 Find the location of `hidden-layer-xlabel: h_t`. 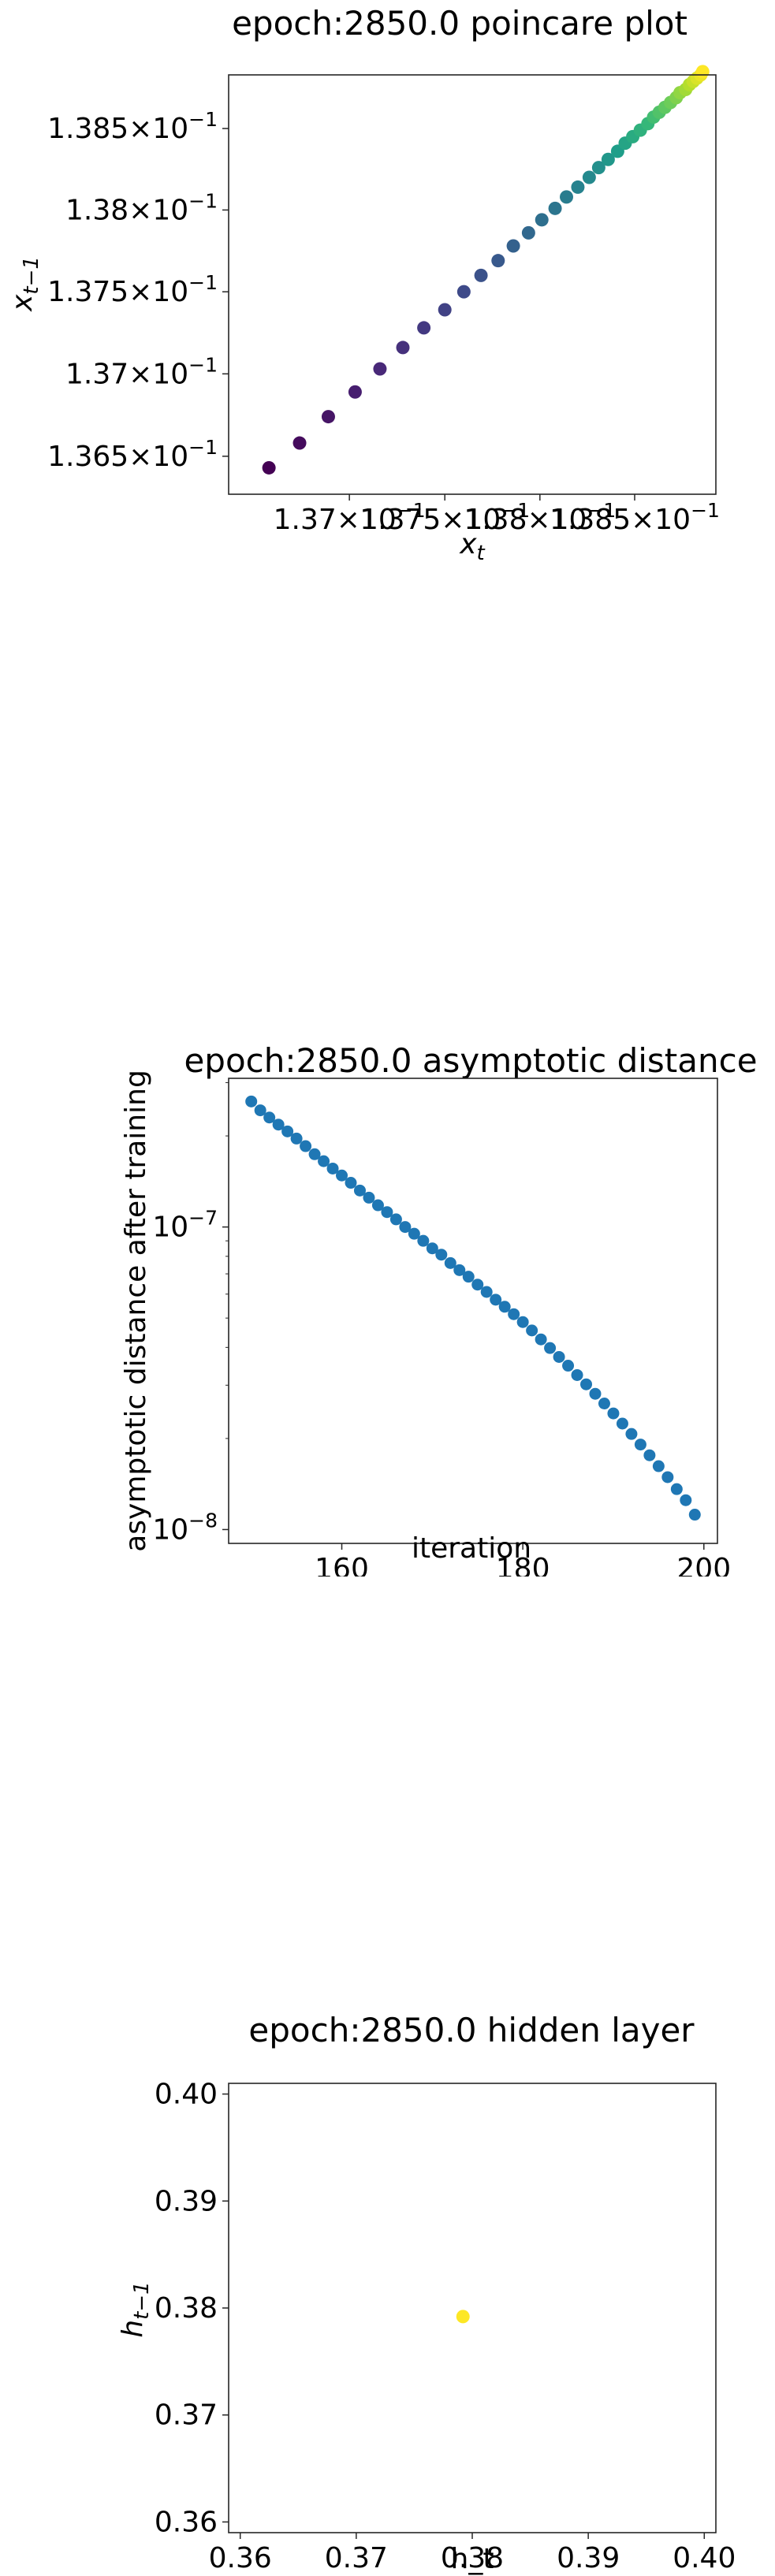

hidden-layer-xlabel: h_t is located at coordinates (472, 2559).